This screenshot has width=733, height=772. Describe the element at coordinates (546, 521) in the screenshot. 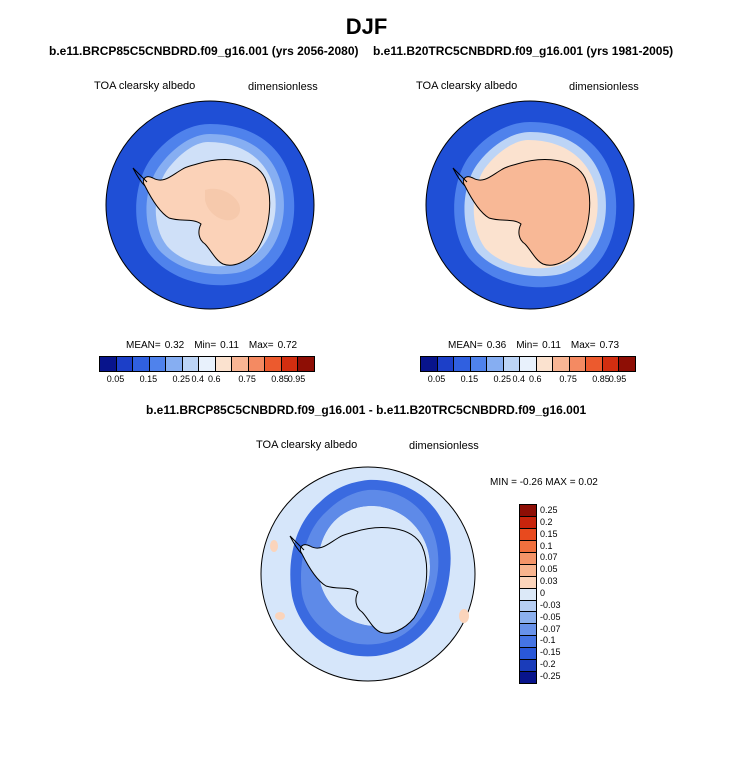

I see `colorbar-tick-label: 0.2` at that location.